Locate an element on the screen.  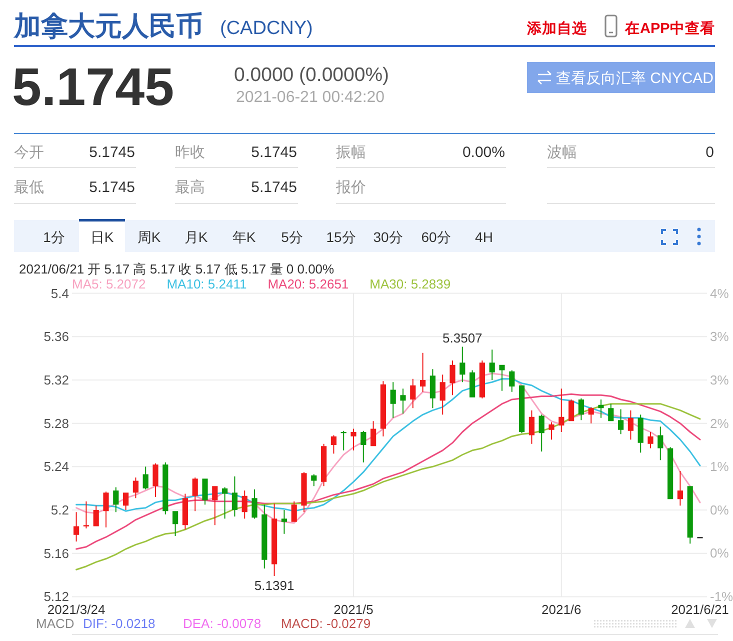
x-tick-label: 2021/6 is located at coordinates (562, 609).